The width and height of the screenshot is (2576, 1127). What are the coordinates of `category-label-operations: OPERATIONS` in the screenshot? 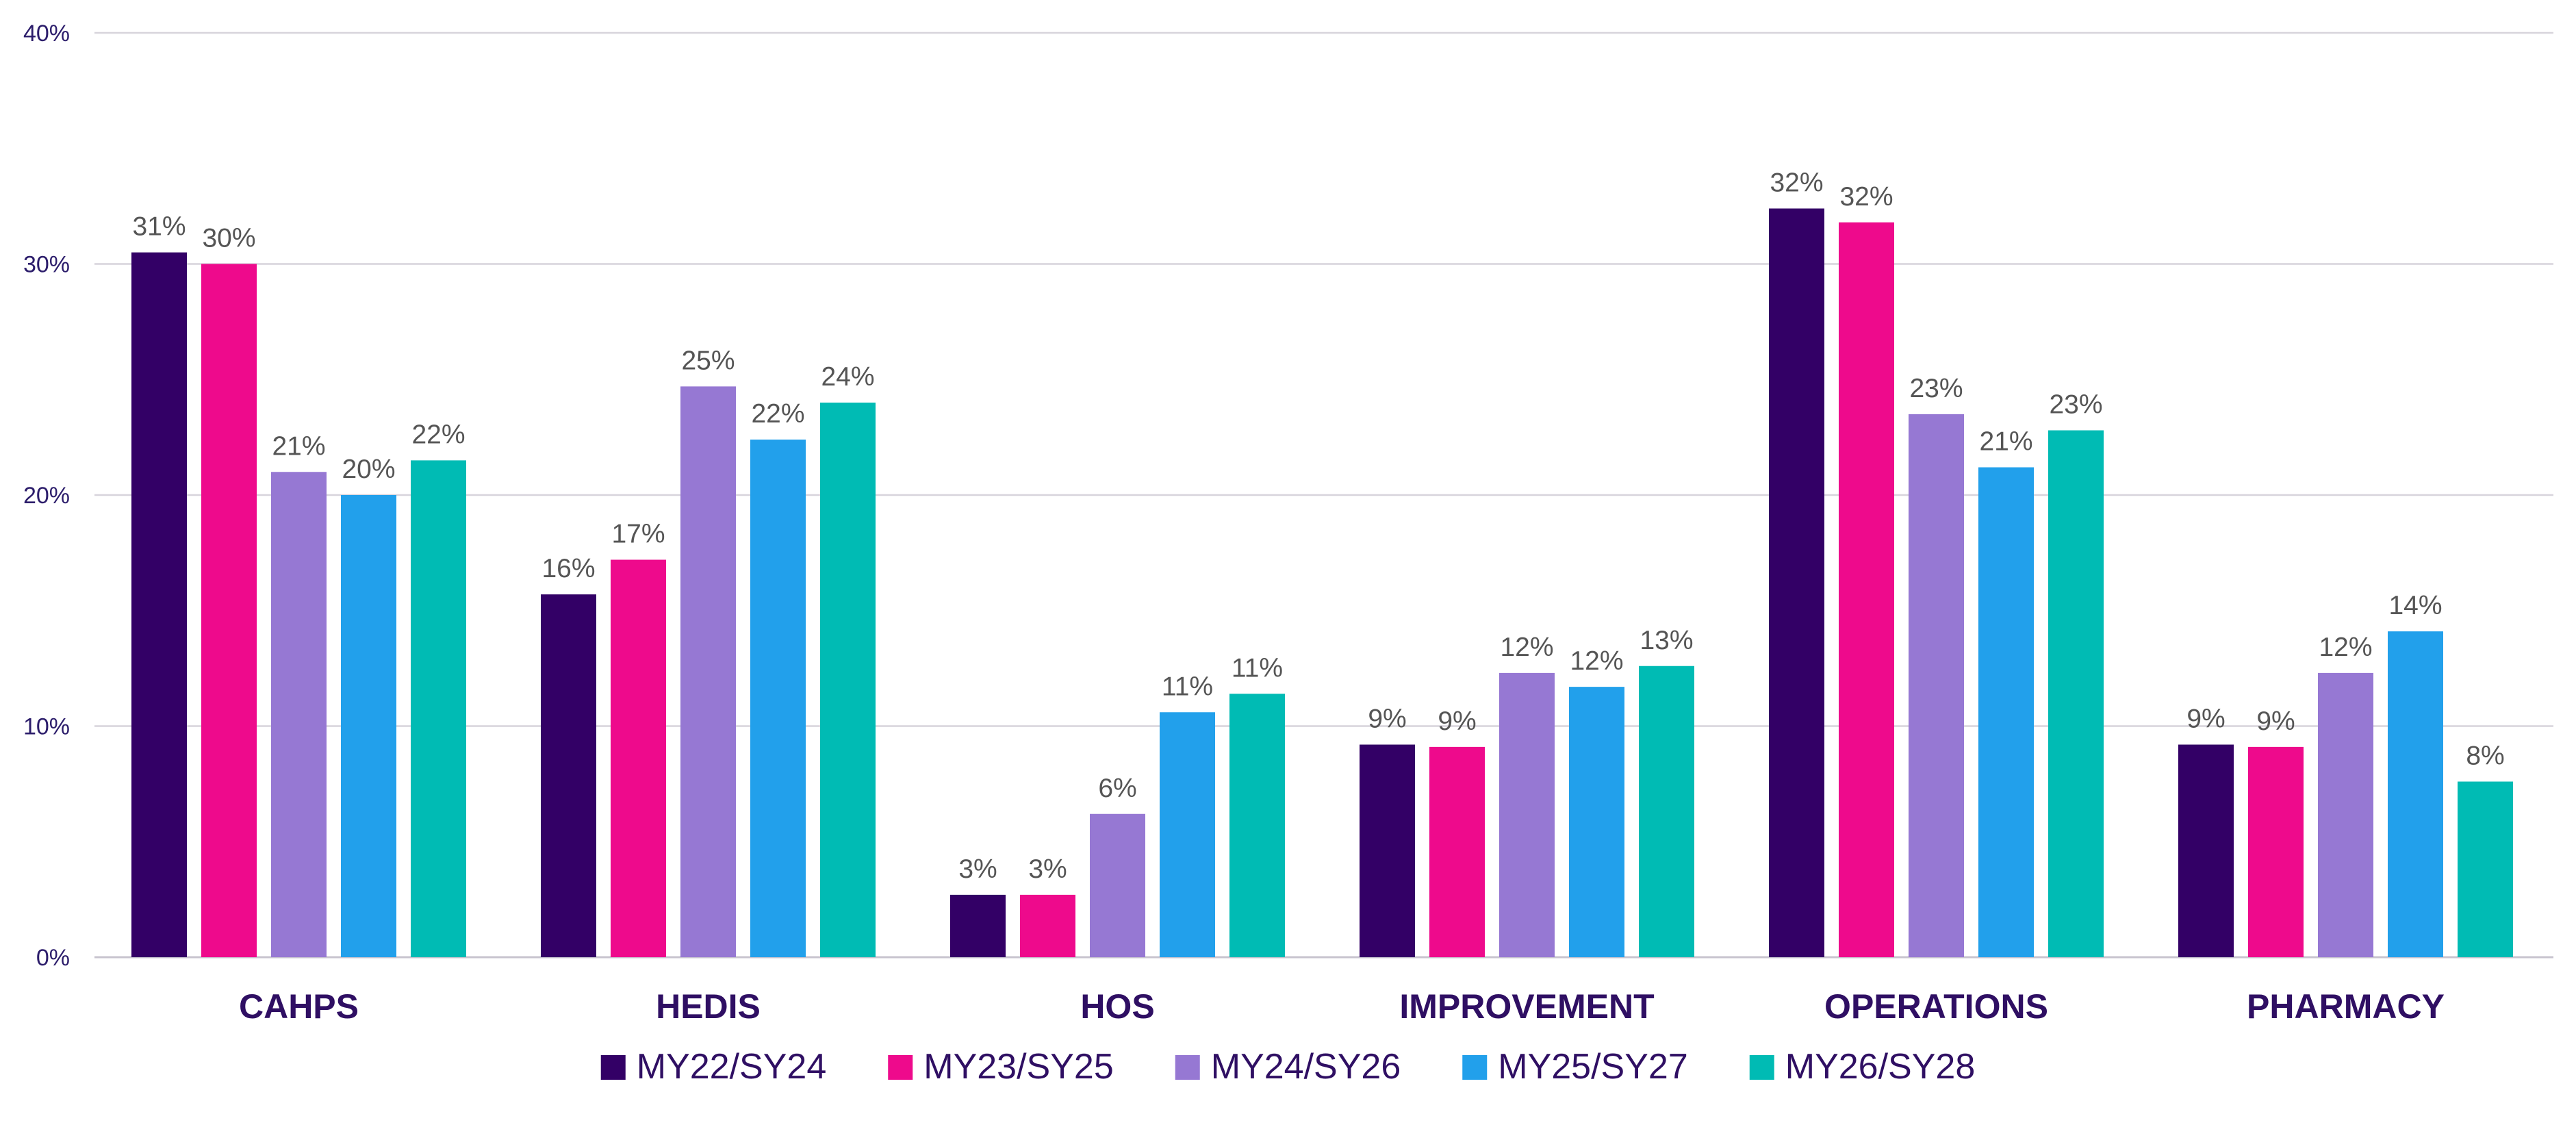 It's located at (1936, 1006).